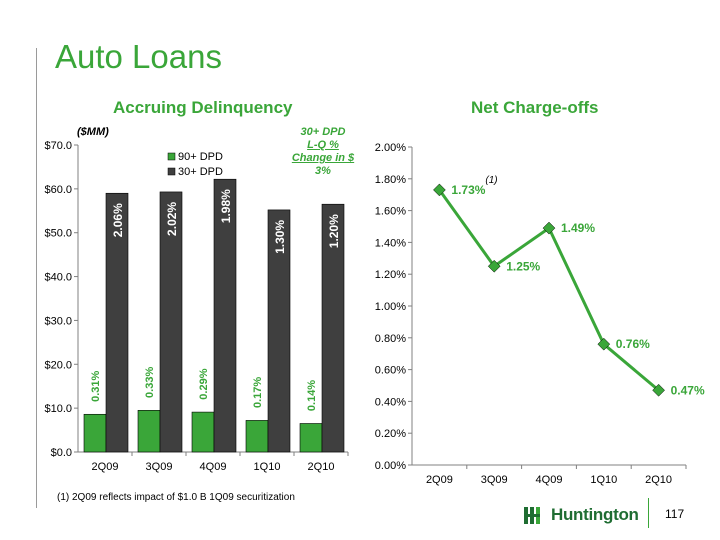 The height and width of the screenshot is (540, 720). What do you see at coordinates (491, 180) in the screenshot?
I see `footnote-marker: (1)` at bounding box center [491, 180].